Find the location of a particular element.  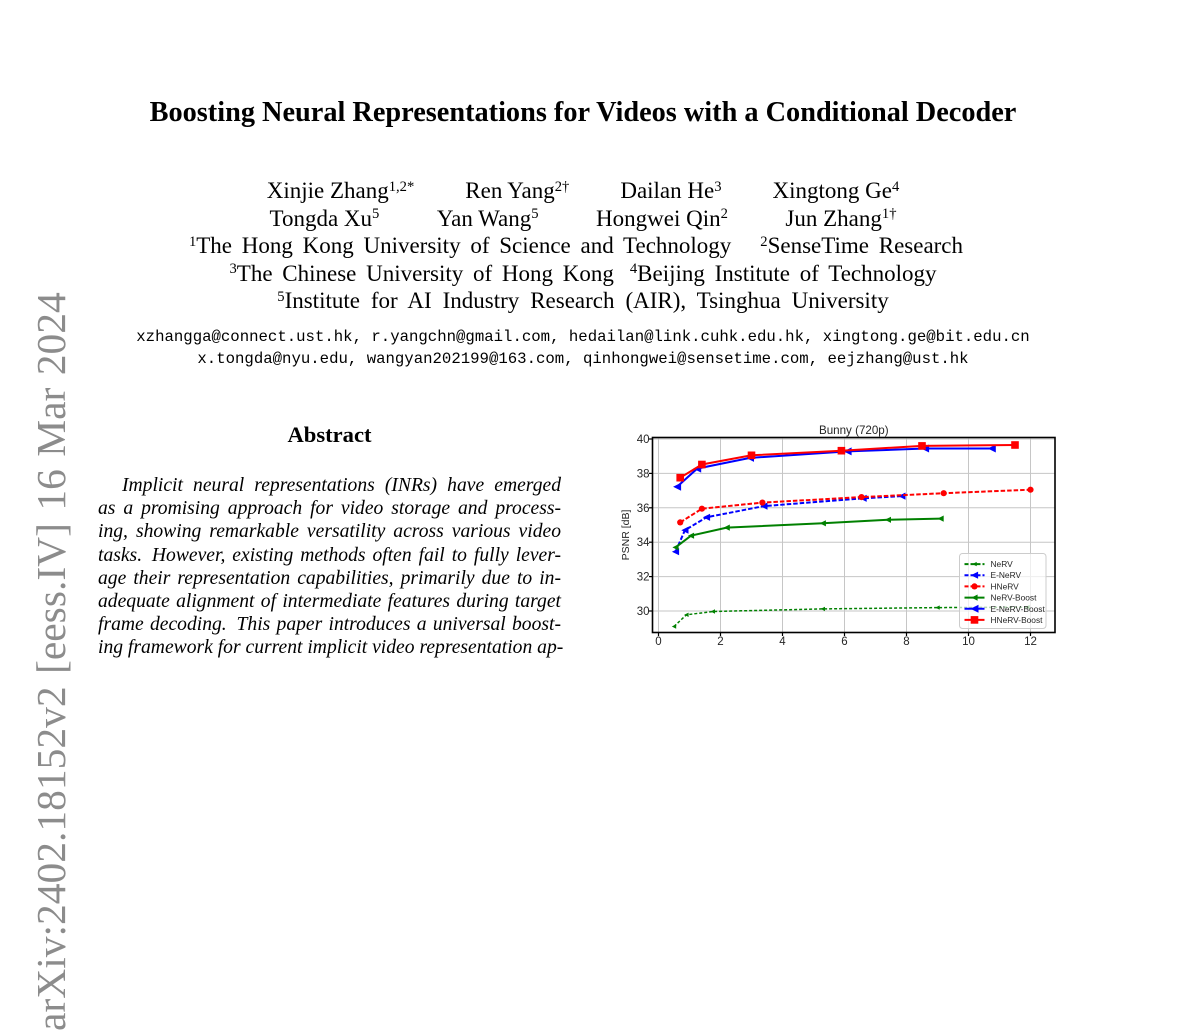

svg-text: E-NeRV-Boost is located at coordinates (1018, 609).